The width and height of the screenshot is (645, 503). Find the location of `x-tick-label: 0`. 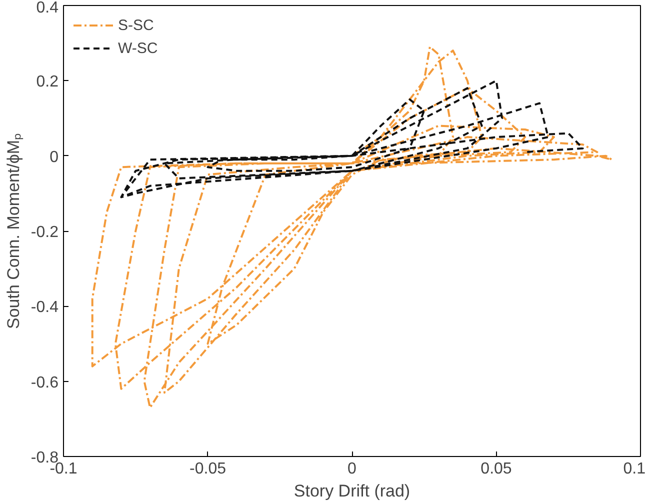

x-tick-label: 0 is located at coordinates (352, 469).